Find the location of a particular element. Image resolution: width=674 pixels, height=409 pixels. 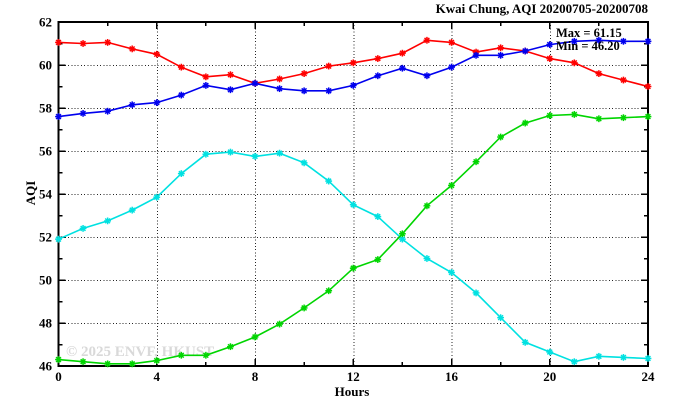

x-tick-label: 16 is located at coordinates (452, 376).